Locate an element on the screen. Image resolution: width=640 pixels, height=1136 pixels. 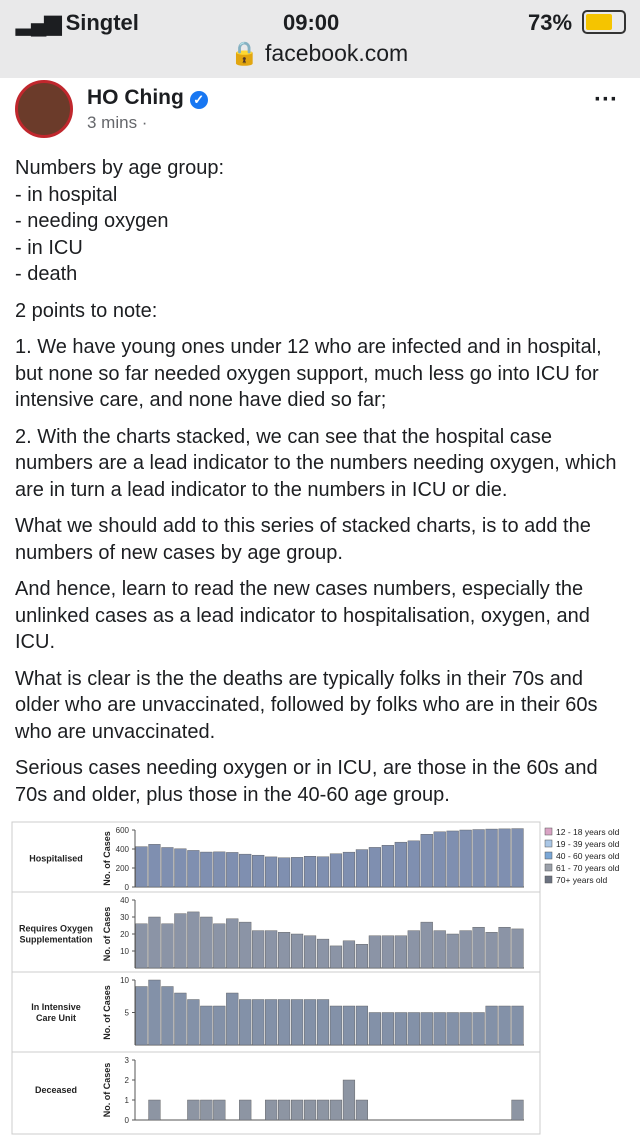
author: HO Ching ✓ is located at coordinates (147, 98).